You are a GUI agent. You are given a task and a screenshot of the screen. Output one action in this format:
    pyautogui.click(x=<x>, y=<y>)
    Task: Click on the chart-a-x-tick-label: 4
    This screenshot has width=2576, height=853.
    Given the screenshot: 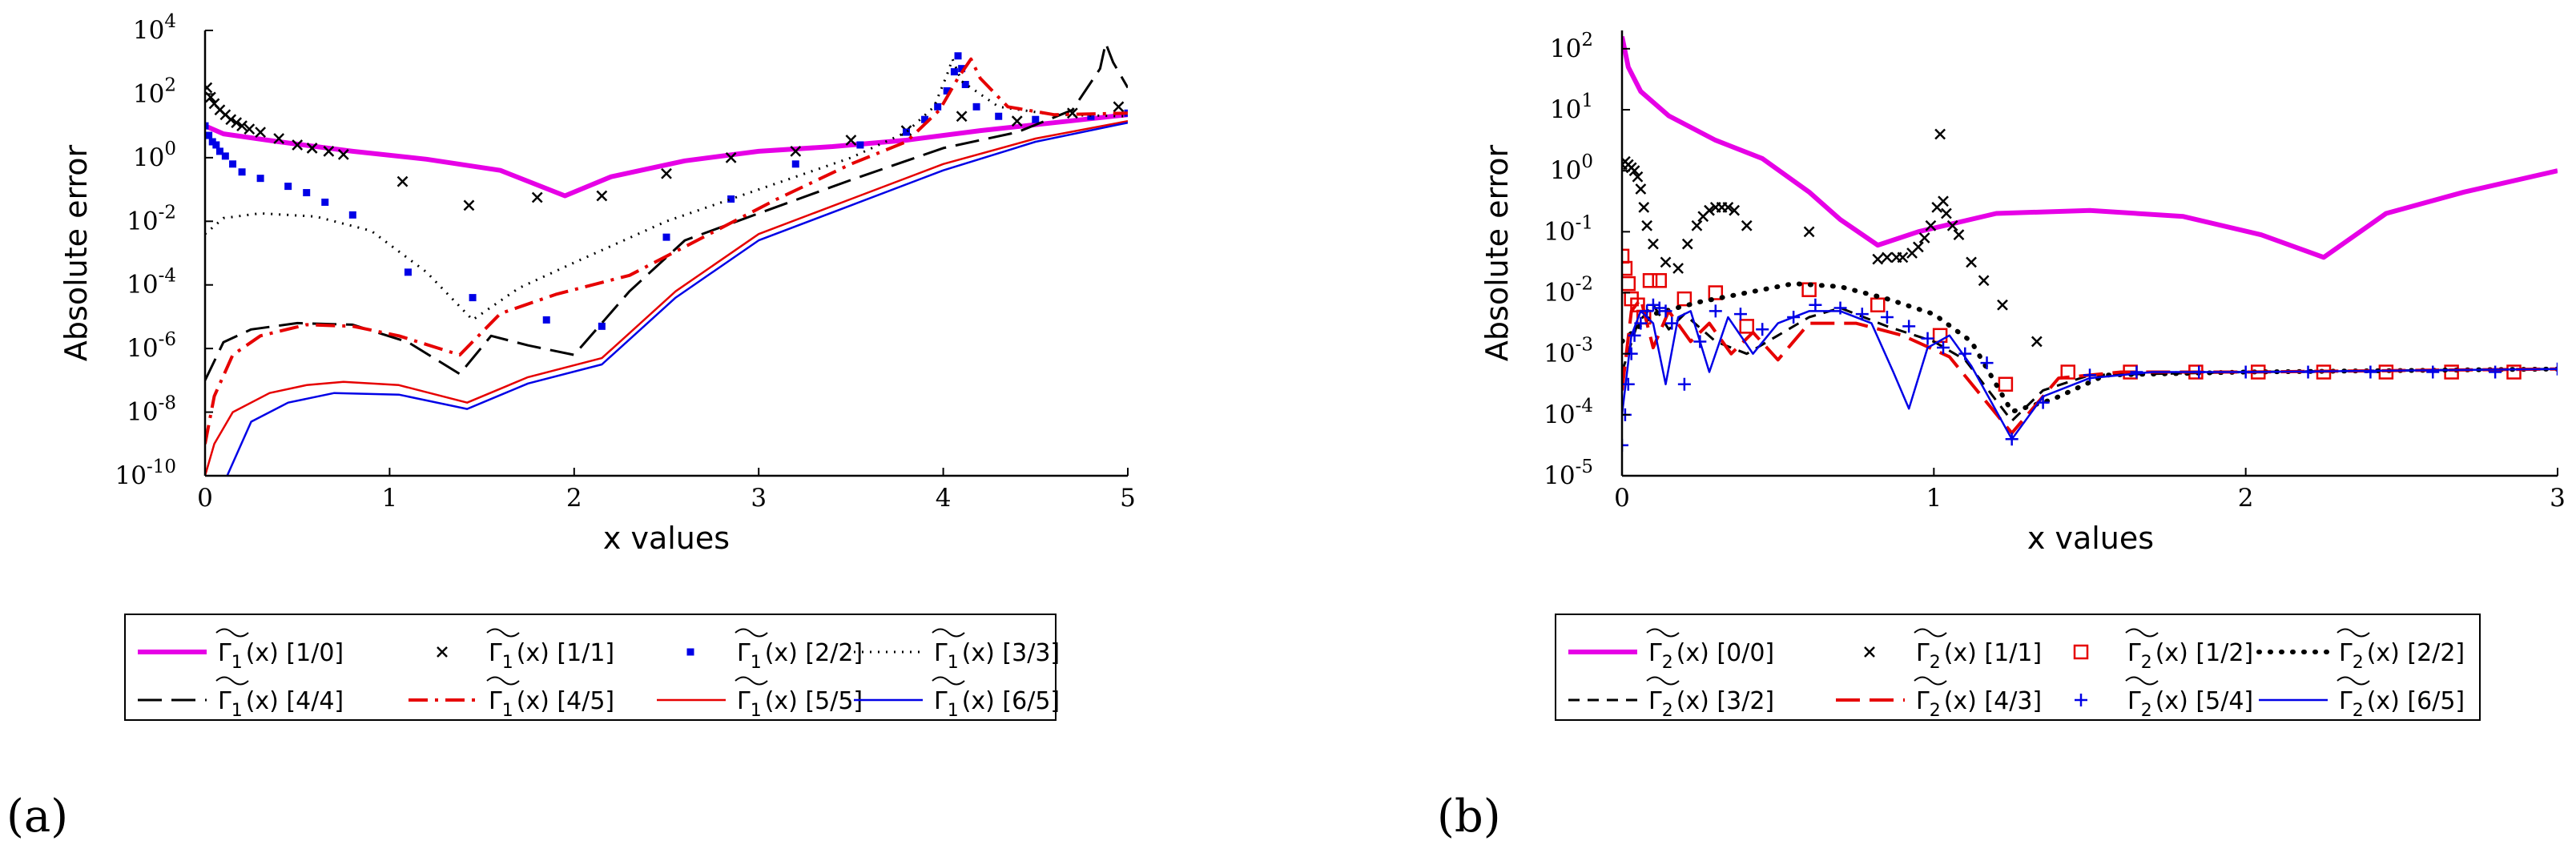 What is the action you would take?
    pyautogui.click(x=944, y=498)
    